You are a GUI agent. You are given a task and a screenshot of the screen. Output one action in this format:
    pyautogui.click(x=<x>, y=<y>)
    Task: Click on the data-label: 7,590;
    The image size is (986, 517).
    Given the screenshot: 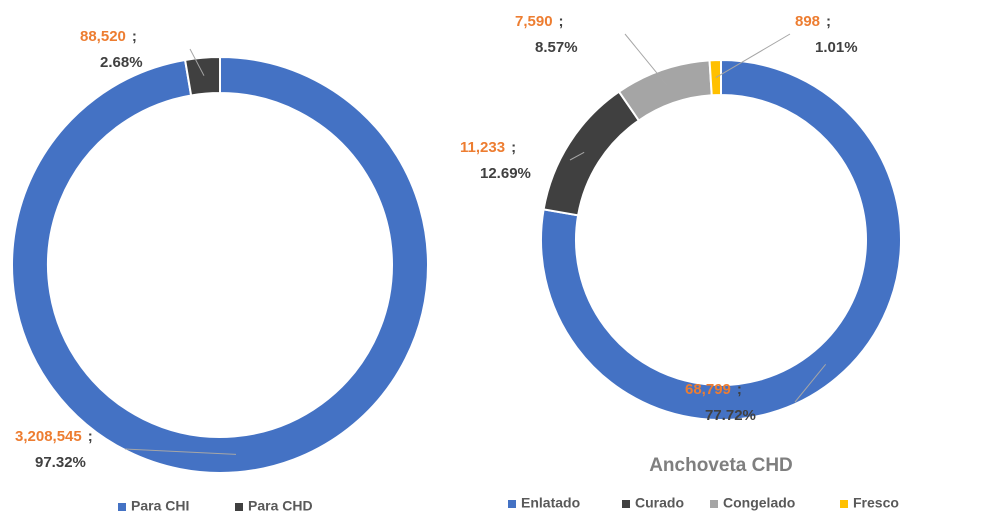 What is the action you would take?
    pyautogui.click(x=539, y=21)
    